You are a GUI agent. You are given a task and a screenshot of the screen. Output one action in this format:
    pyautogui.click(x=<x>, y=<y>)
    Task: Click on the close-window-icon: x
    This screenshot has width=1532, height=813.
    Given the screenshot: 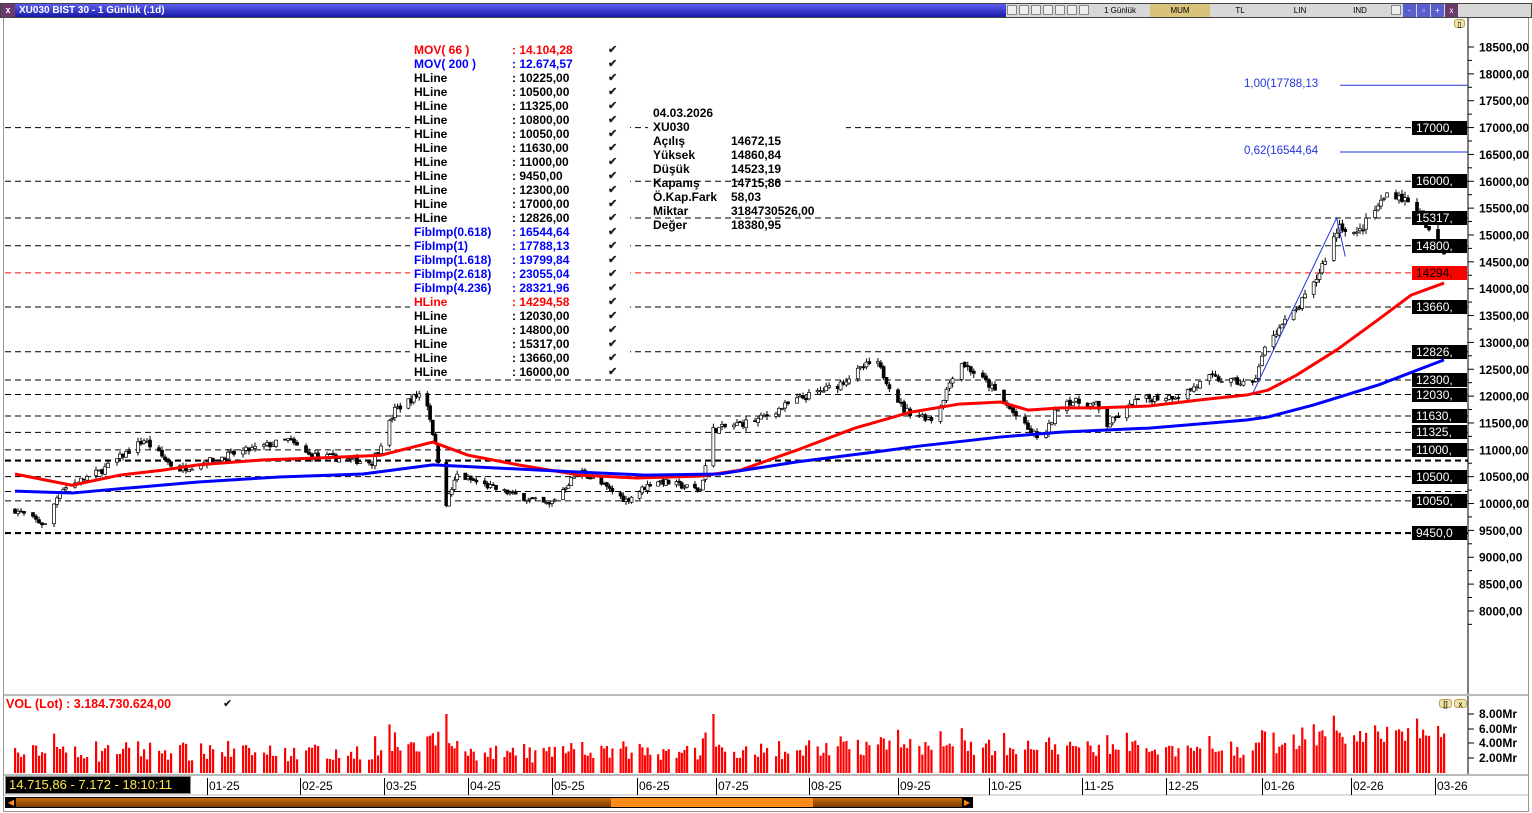 What is the action you would take?
    pyautogui.click(x=1451, y=10)
    